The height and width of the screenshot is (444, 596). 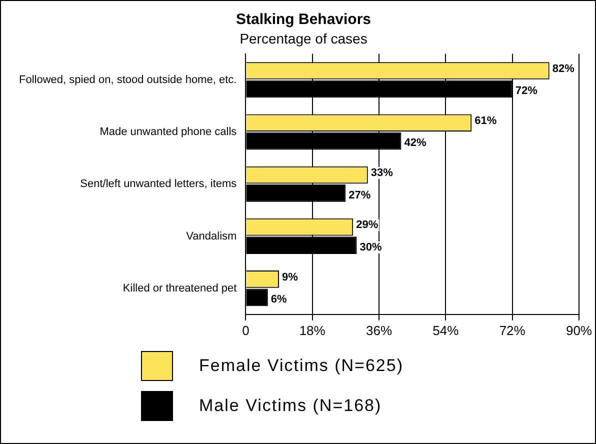 What do you see at coordinates (179, 288) in the screenshot?
I see `y-tick-label: Killed or threatened pet` at bounding box center [179, 288].